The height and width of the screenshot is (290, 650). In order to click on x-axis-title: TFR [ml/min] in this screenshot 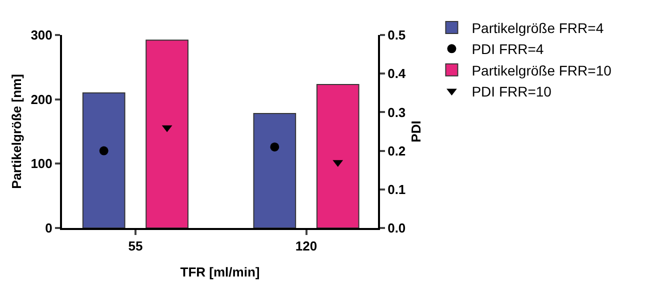, I will do `click(220, 272)`.